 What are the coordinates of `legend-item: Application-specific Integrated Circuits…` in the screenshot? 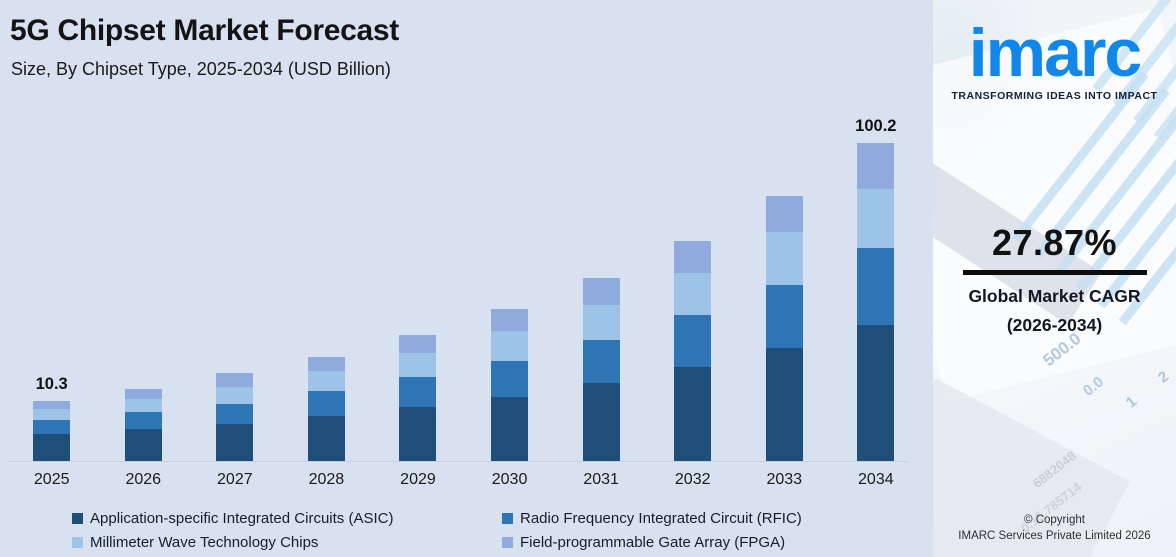 It's located at (233, 518).